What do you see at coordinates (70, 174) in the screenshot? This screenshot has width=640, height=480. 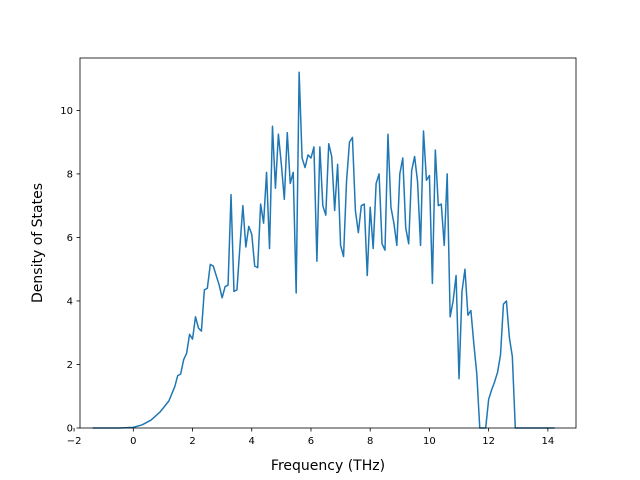 I see `y-tick-label: 8` at bounding box center [70, 174].